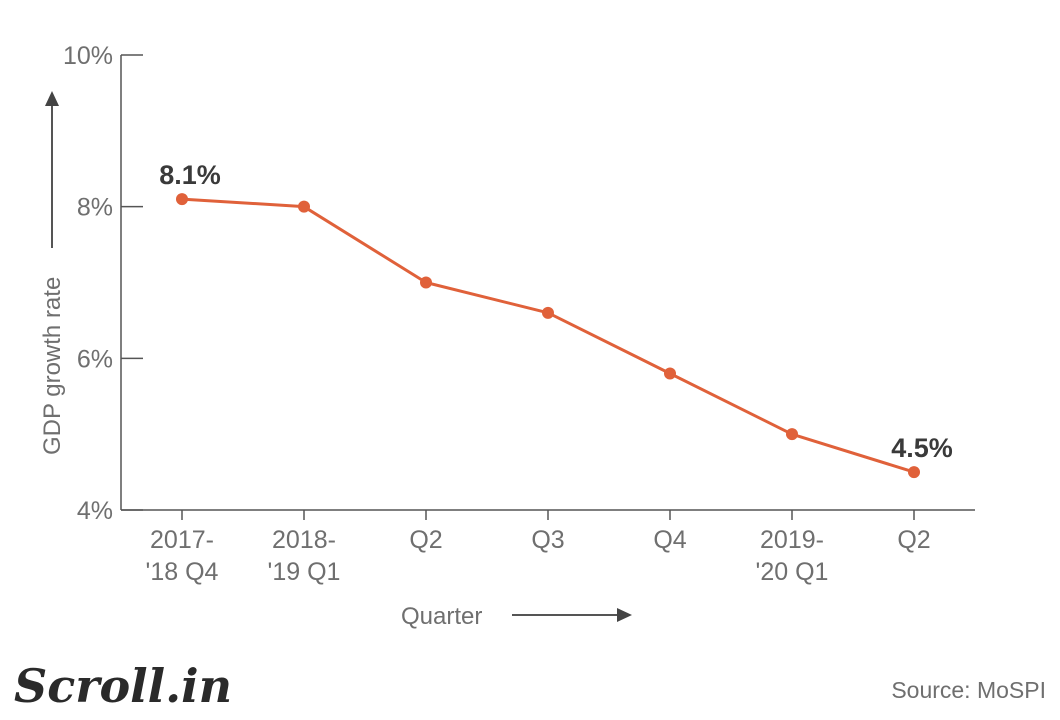 Image resolution: width=1060 pixels, height=720 pixels. What do you see at coordinates (52, 366) in the screenshot?
I see `y-axis-title: GDP growth rate` at bounding box center [52, 366].